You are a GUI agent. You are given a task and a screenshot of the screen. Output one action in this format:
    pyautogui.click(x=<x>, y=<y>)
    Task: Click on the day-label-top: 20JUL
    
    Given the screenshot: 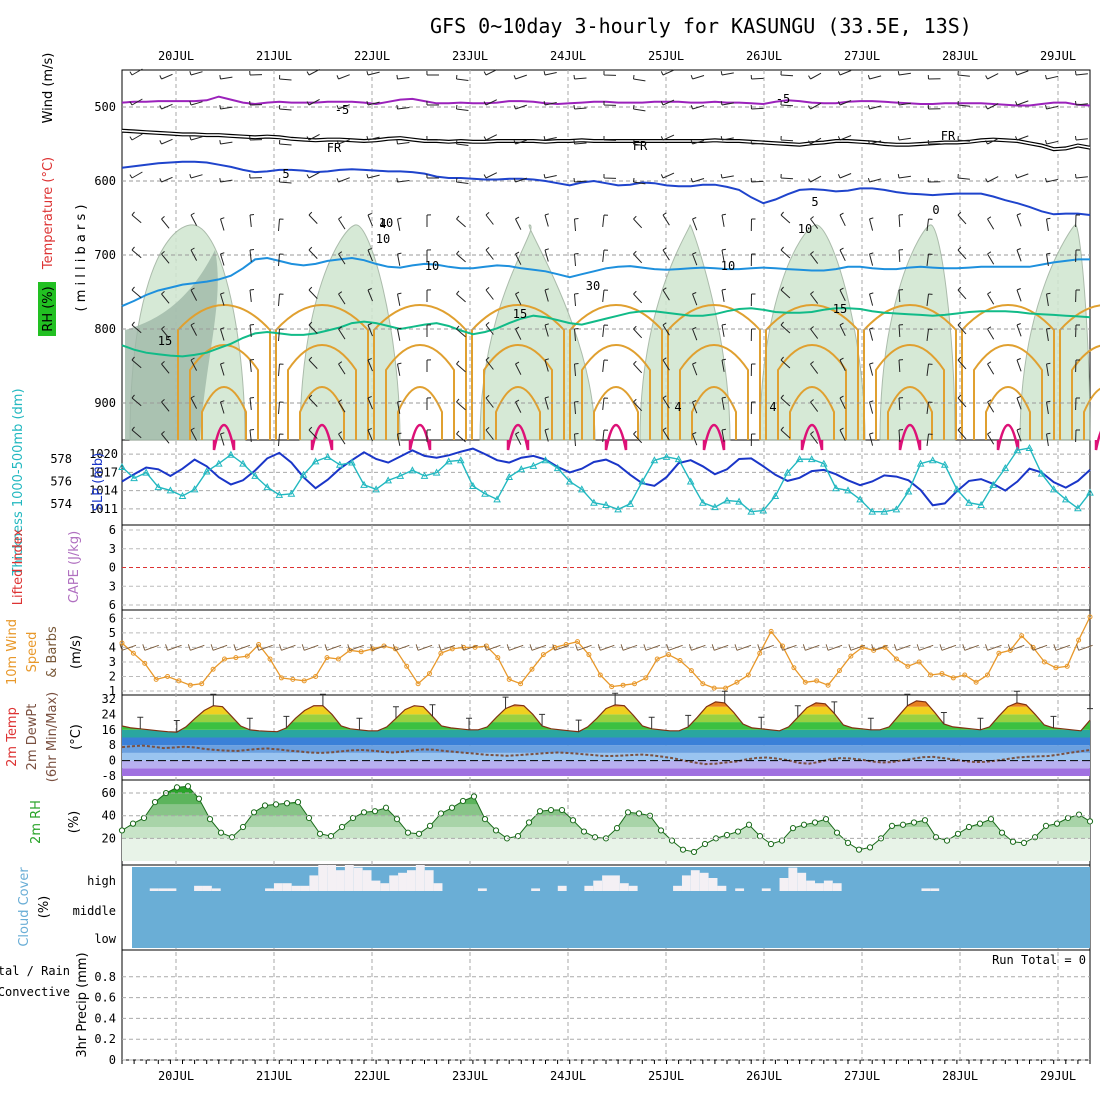 What is the action you would take?
    pyautogui.click(x=176, y=56)
    